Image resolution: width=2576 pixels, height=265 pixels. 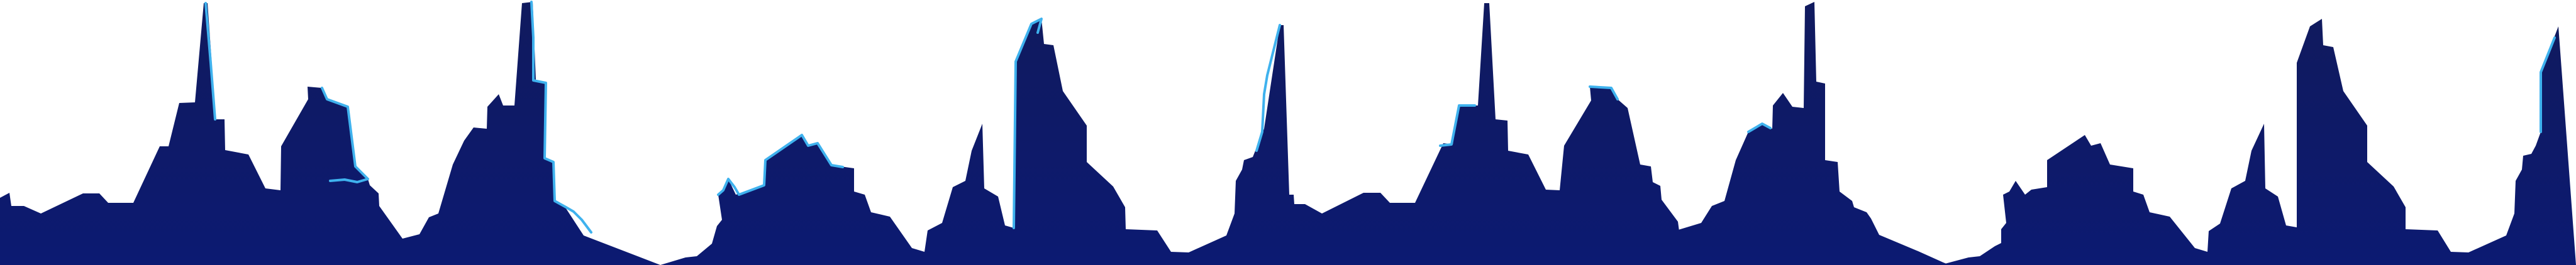 What do you see at coordinates (1028, 124) in the screenshot?
I see `highlight-spire-mid` at bounding box center [1028, 124].